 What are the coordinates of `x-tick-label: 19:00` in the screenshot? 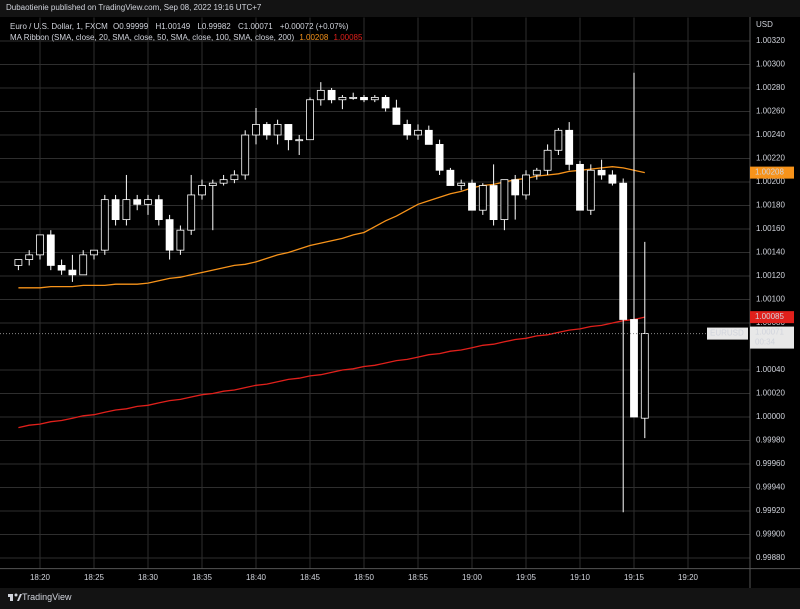 It's located at (472, 577).